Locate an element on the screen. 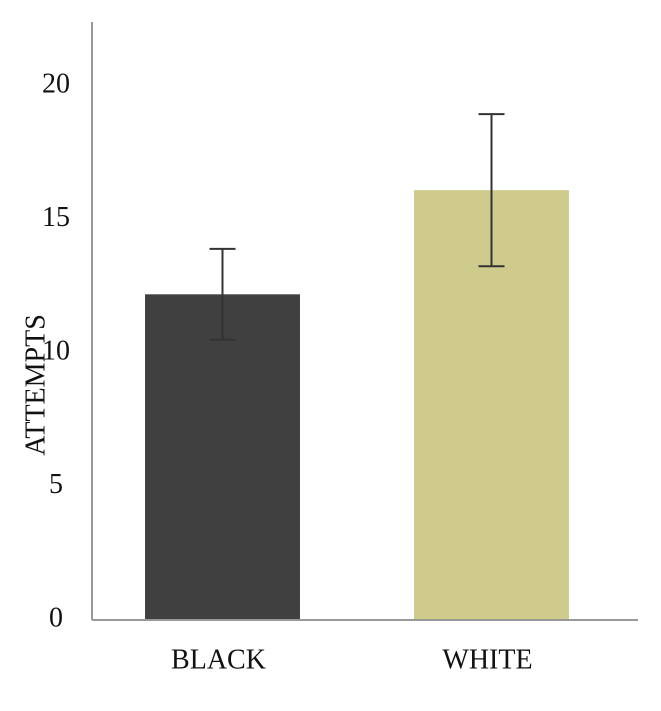 This screenshot has height=711, width=661. y-axis-label: ATTEMPTS is located at coordinates (35, 385).